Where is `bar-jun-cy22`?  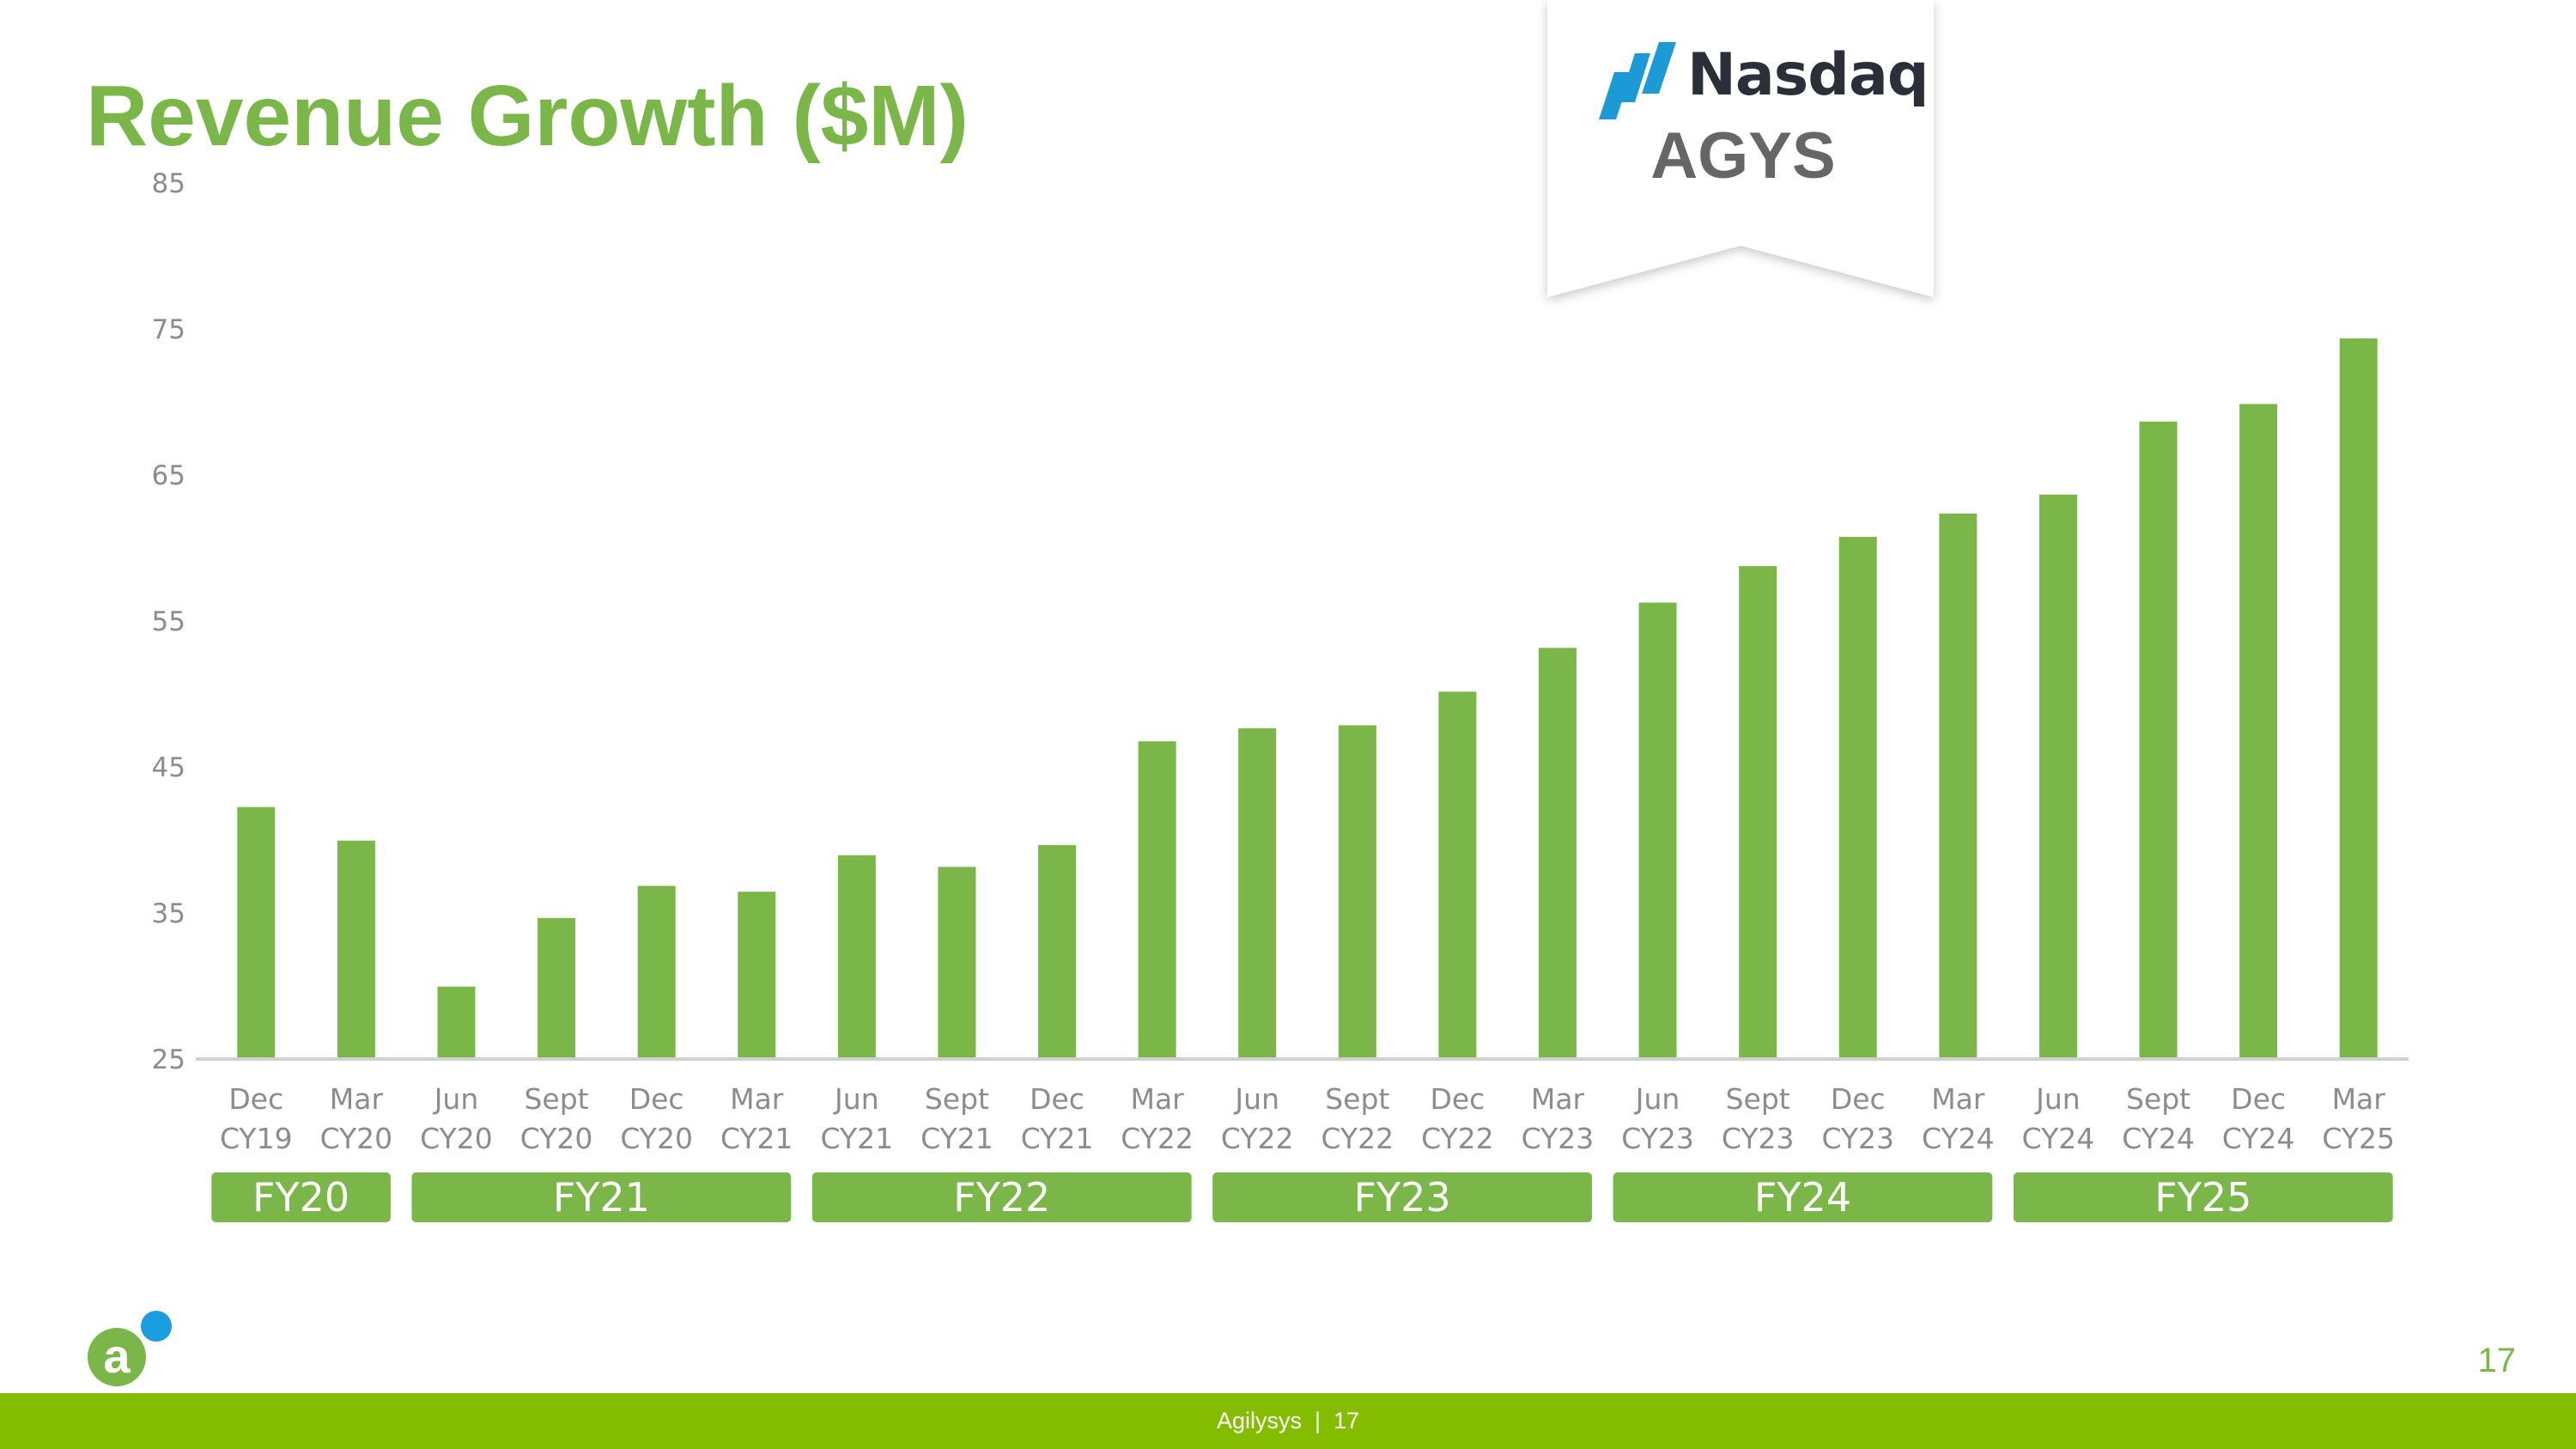
bar-jun-cy22 is located at coordinates (1257, 893).